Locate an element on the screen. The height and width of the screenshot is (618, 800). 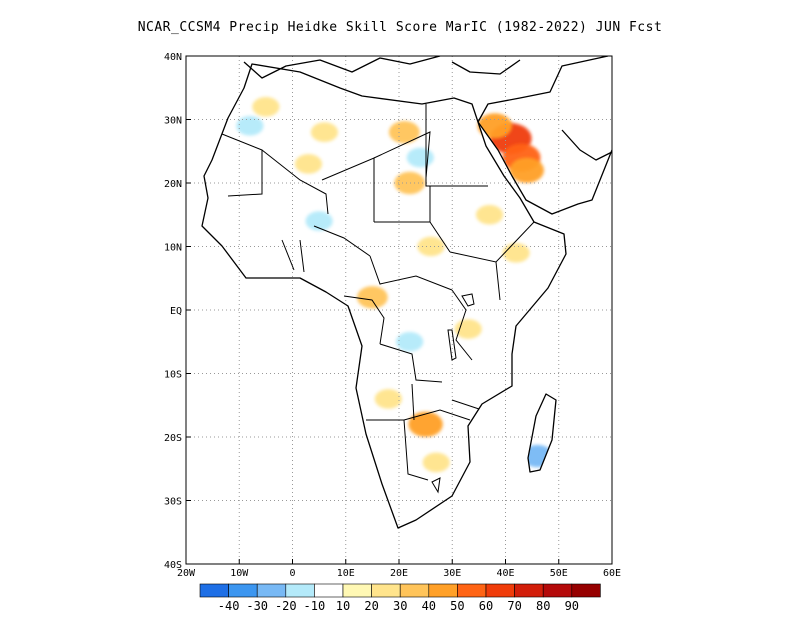
arabia-coastline is located at coordinates (544, 135).